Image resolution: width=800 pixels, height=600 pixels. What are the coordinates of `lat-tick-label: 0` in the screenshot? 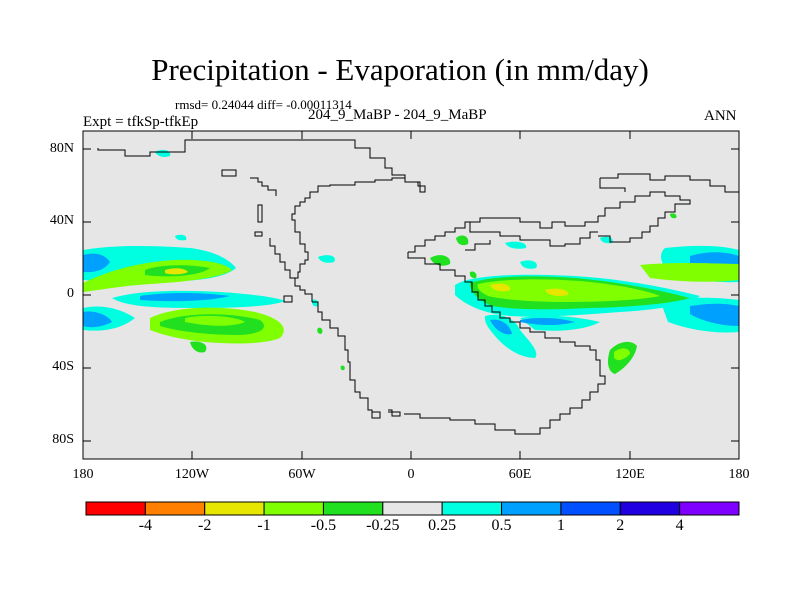 It's located at (70, 293).